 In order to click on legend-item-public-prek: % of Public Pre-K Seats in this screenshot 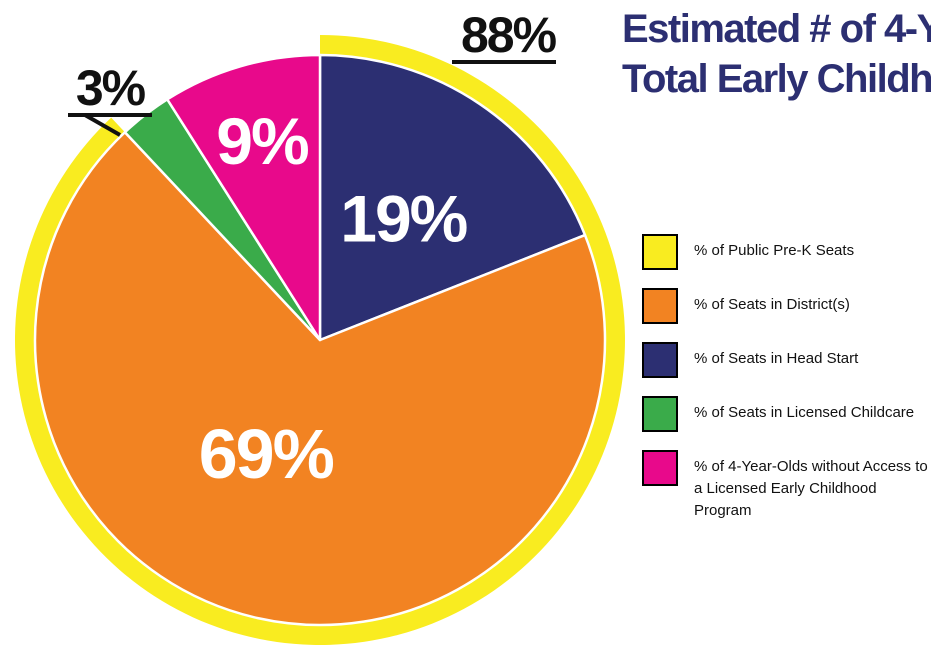, I will do `click(786, 257)`.